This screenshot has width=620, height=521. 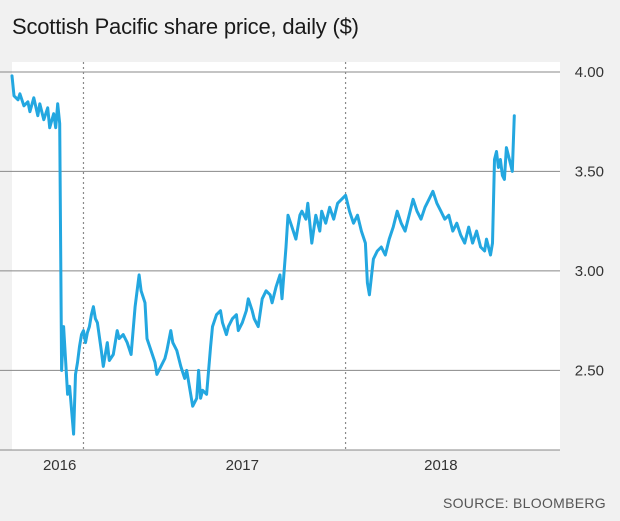 I want to click on x-axis-ticks: 2016 2017 2018, so click(x=250, y=465).